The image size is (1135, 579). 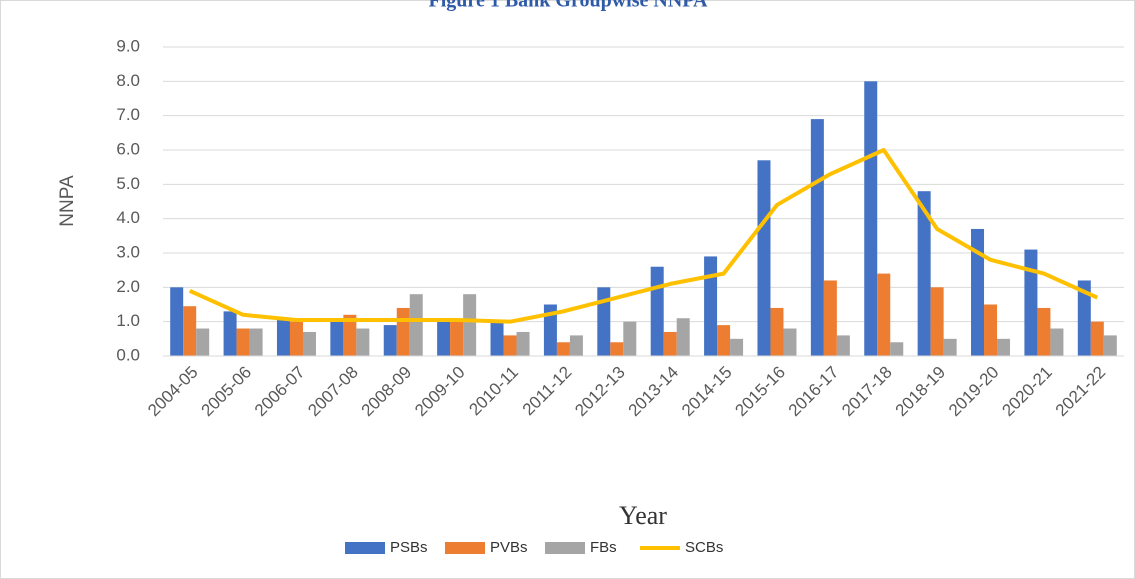 I want to click on legend-label: PSBs, so click(x=409, y=547).